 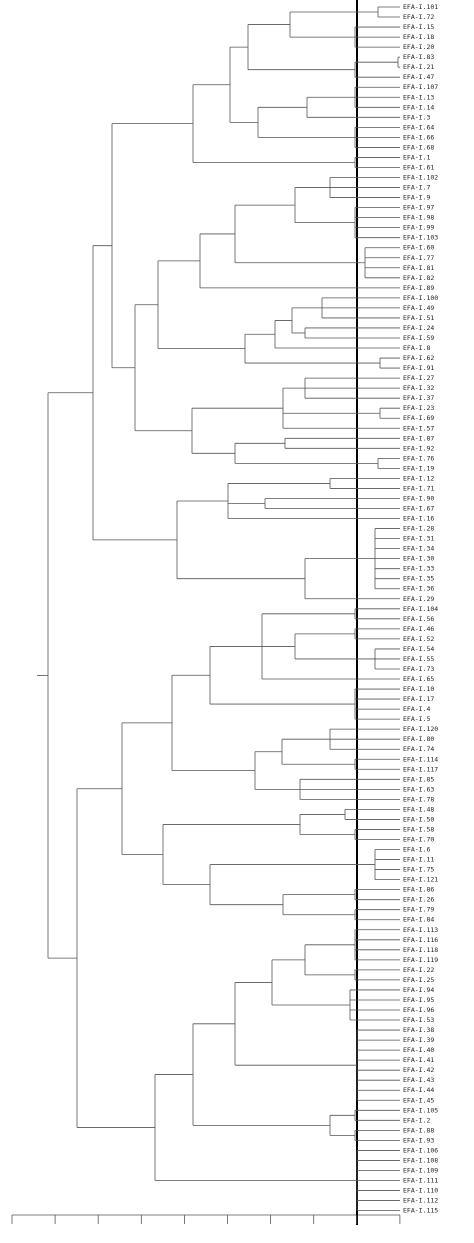 What do you see at coordinates (418, 27) in the screenshot?
I see `leaf-label: EFA-I.15` at bounding box center [418, 27].